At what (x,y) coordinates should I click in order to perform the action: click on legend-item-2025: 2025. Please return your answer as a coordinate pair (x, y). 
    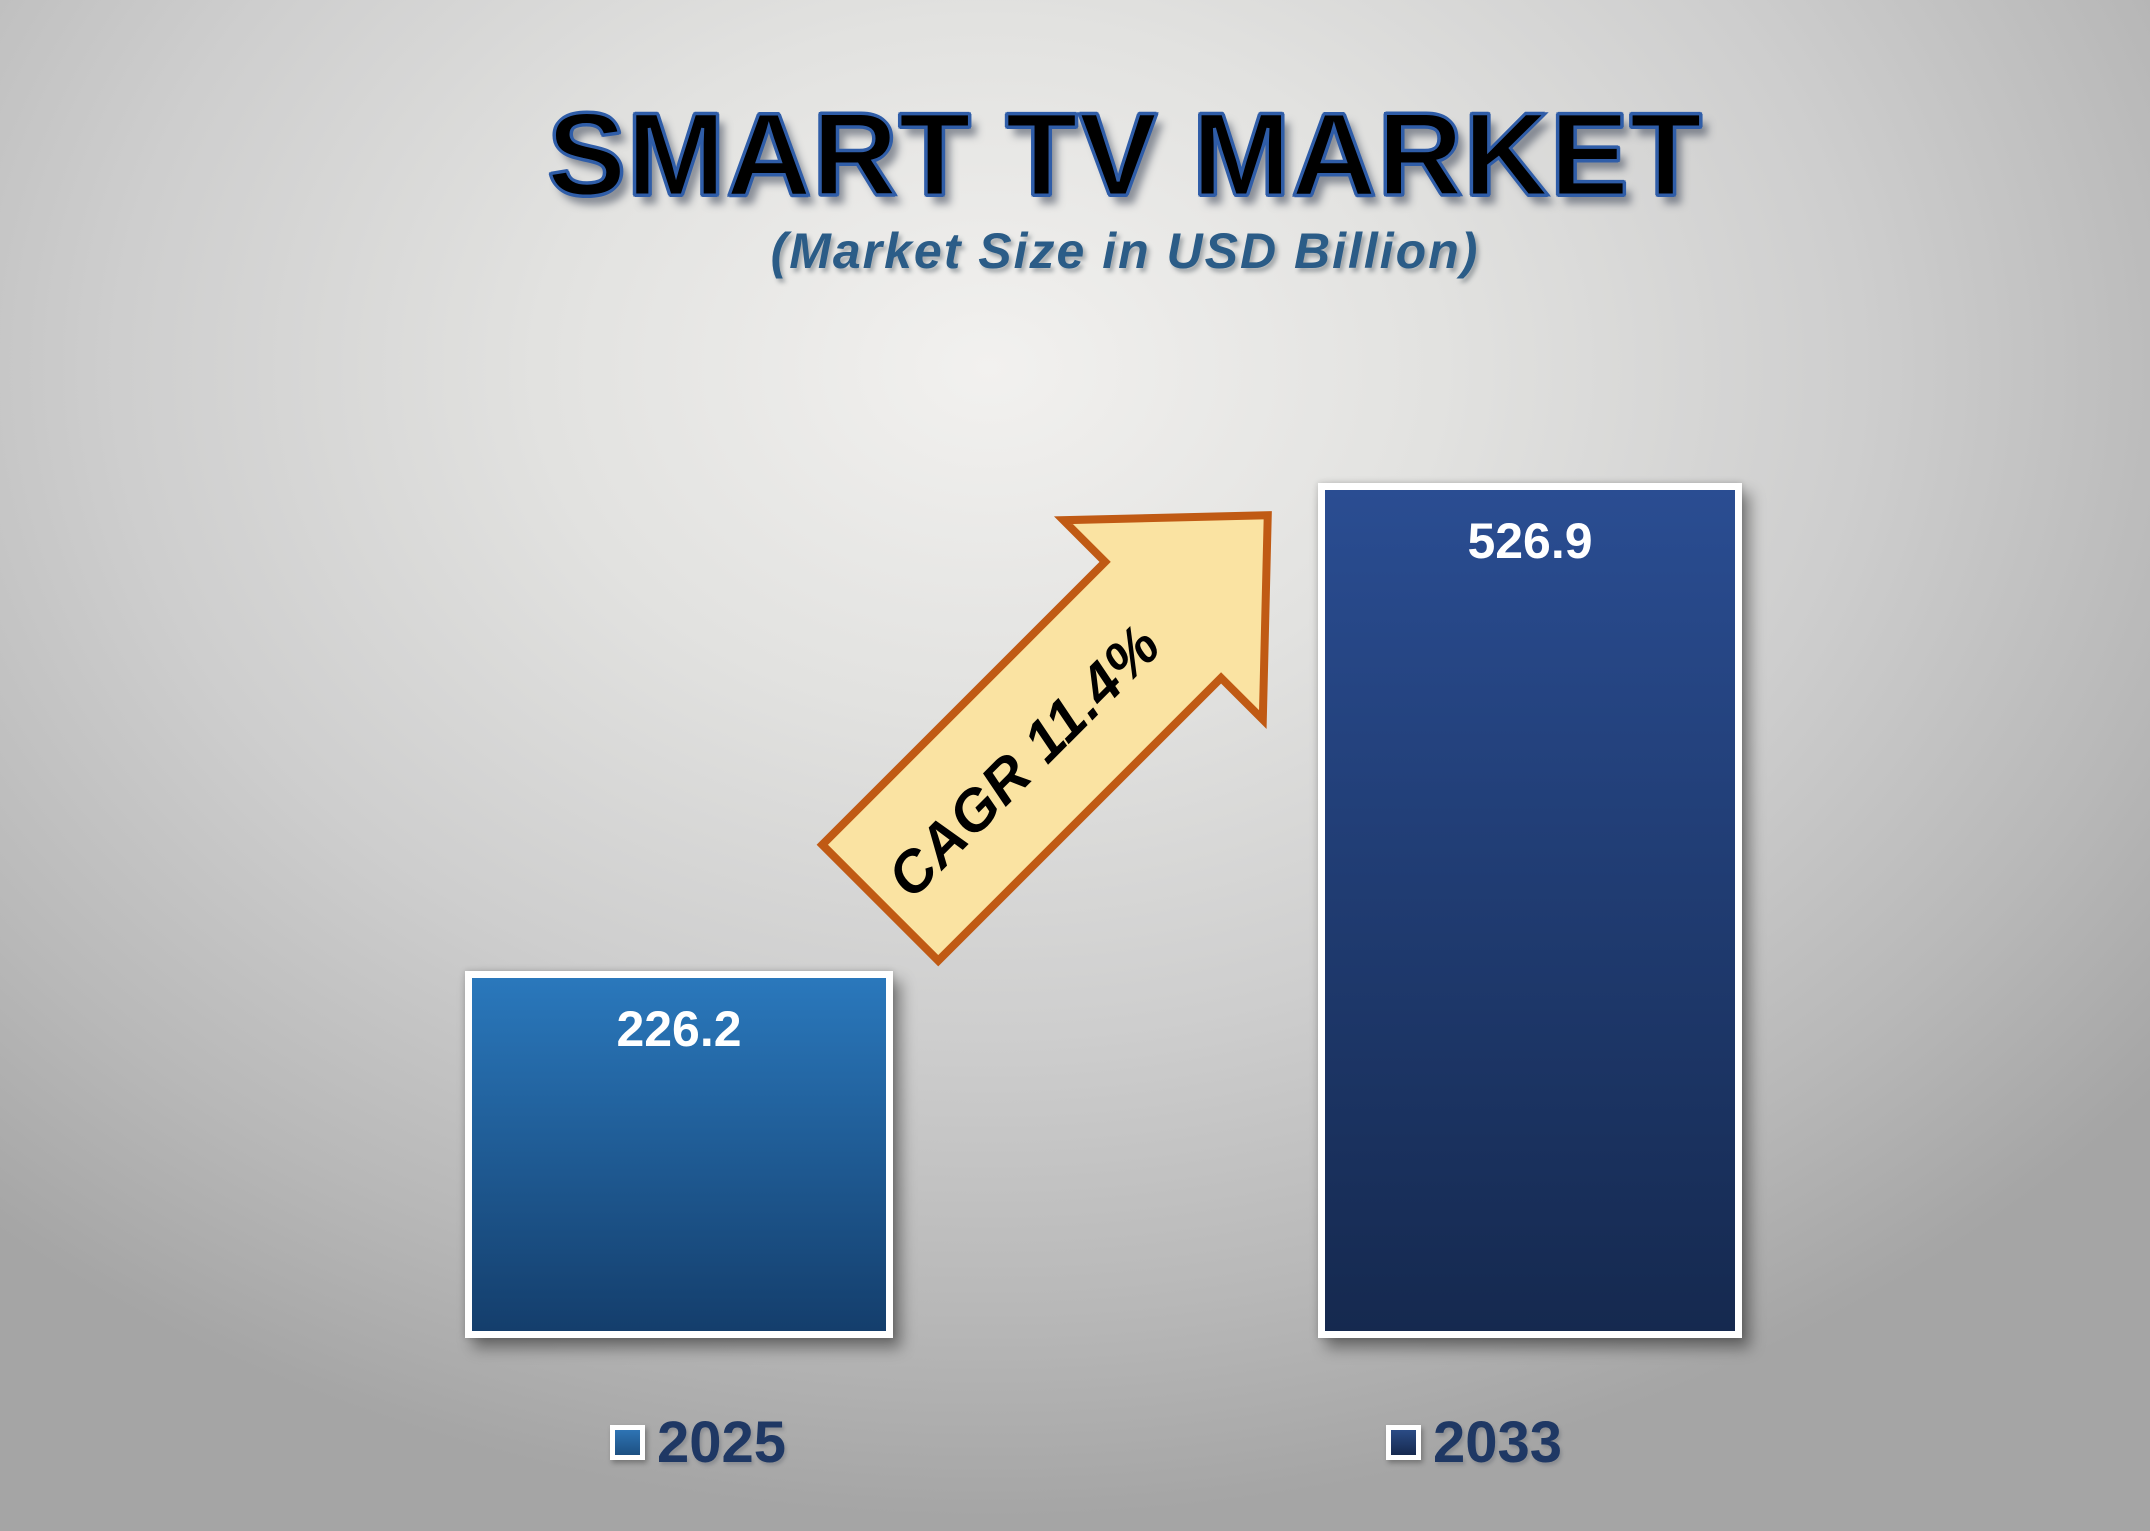
    Looking at the image, I should click on (698, 1442).